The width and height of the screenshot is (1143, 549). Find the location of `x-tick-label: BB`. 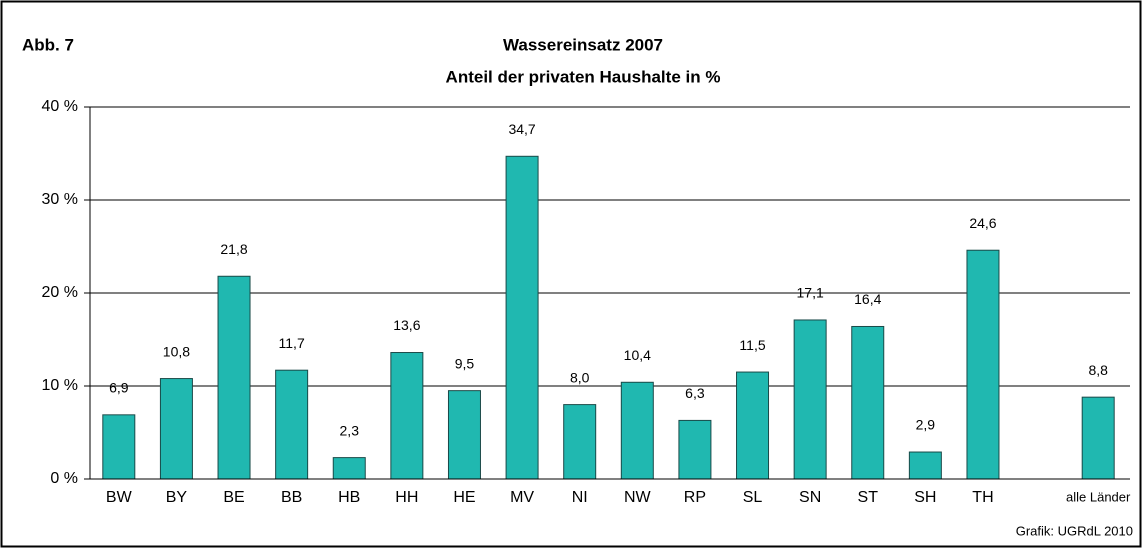

x-tick-label: BB is located at coordinates (291, 497).